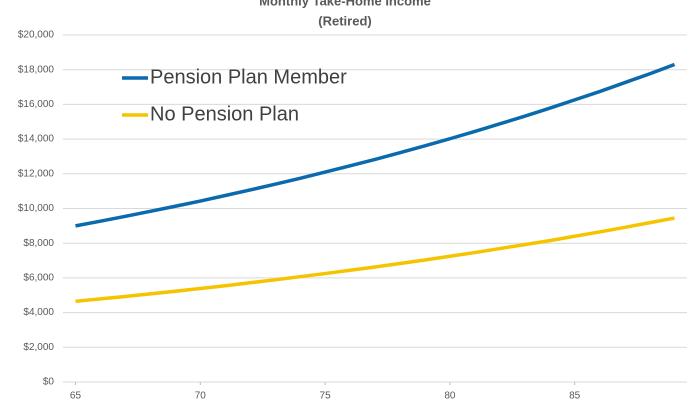 The height and width of the screenshot is (411, 700). What do you see at coordinates (38, 278) in the screenshot?
I see `y-tick-label: $6,000` at bounding box center [38, 278].